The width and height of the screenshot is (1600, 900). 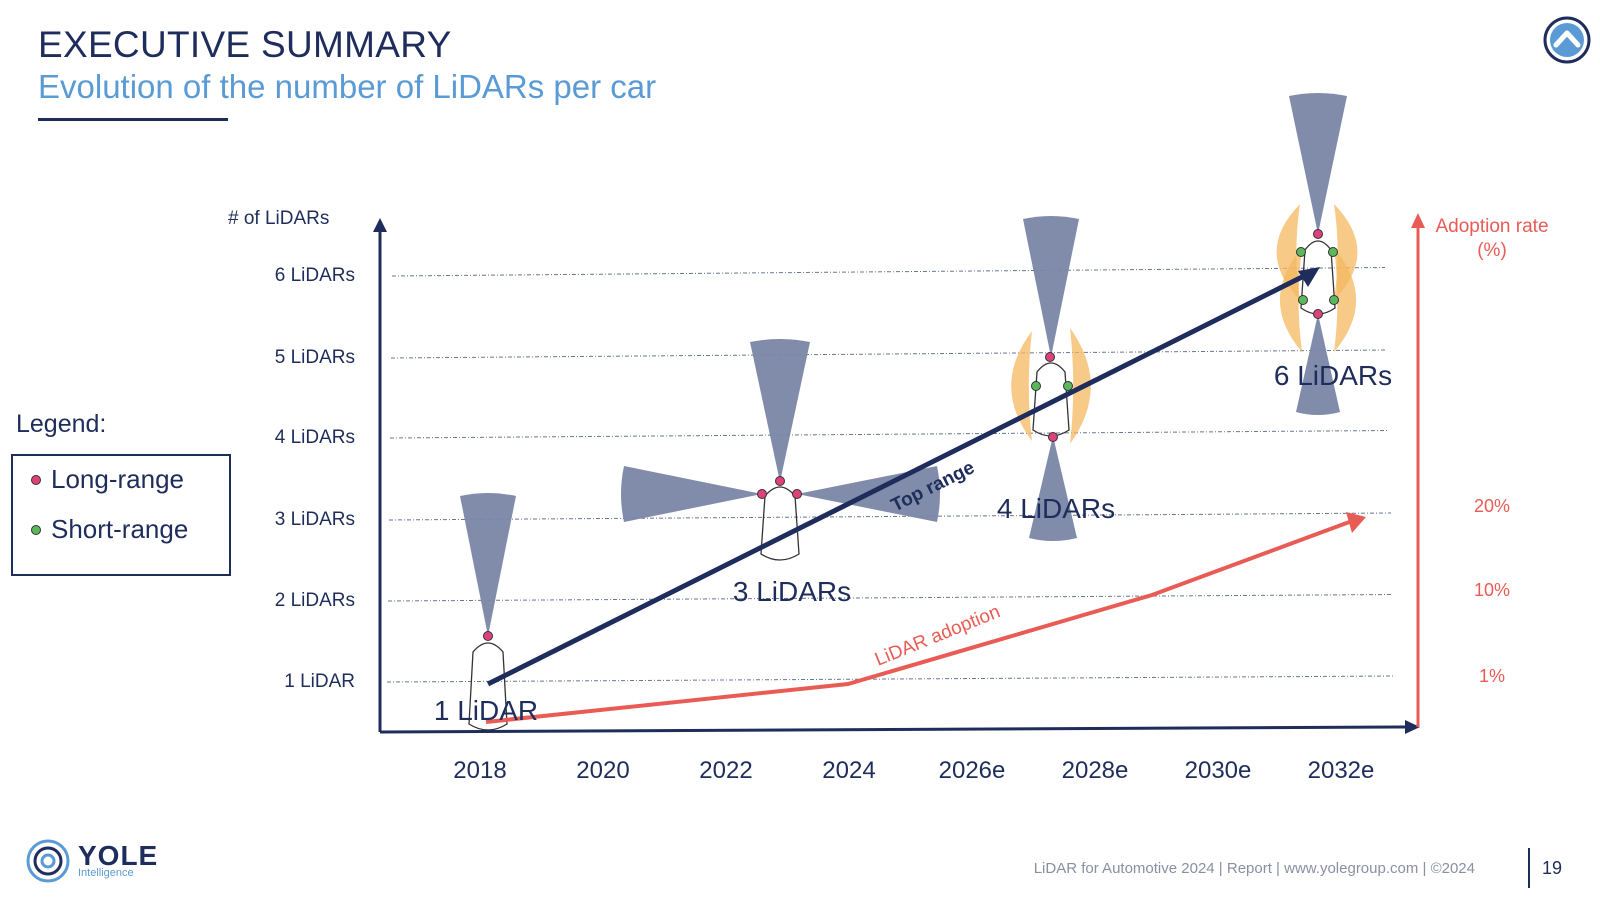 I want to click on y-tick-label: 1 LiDAR, so click(x=319, y=681).